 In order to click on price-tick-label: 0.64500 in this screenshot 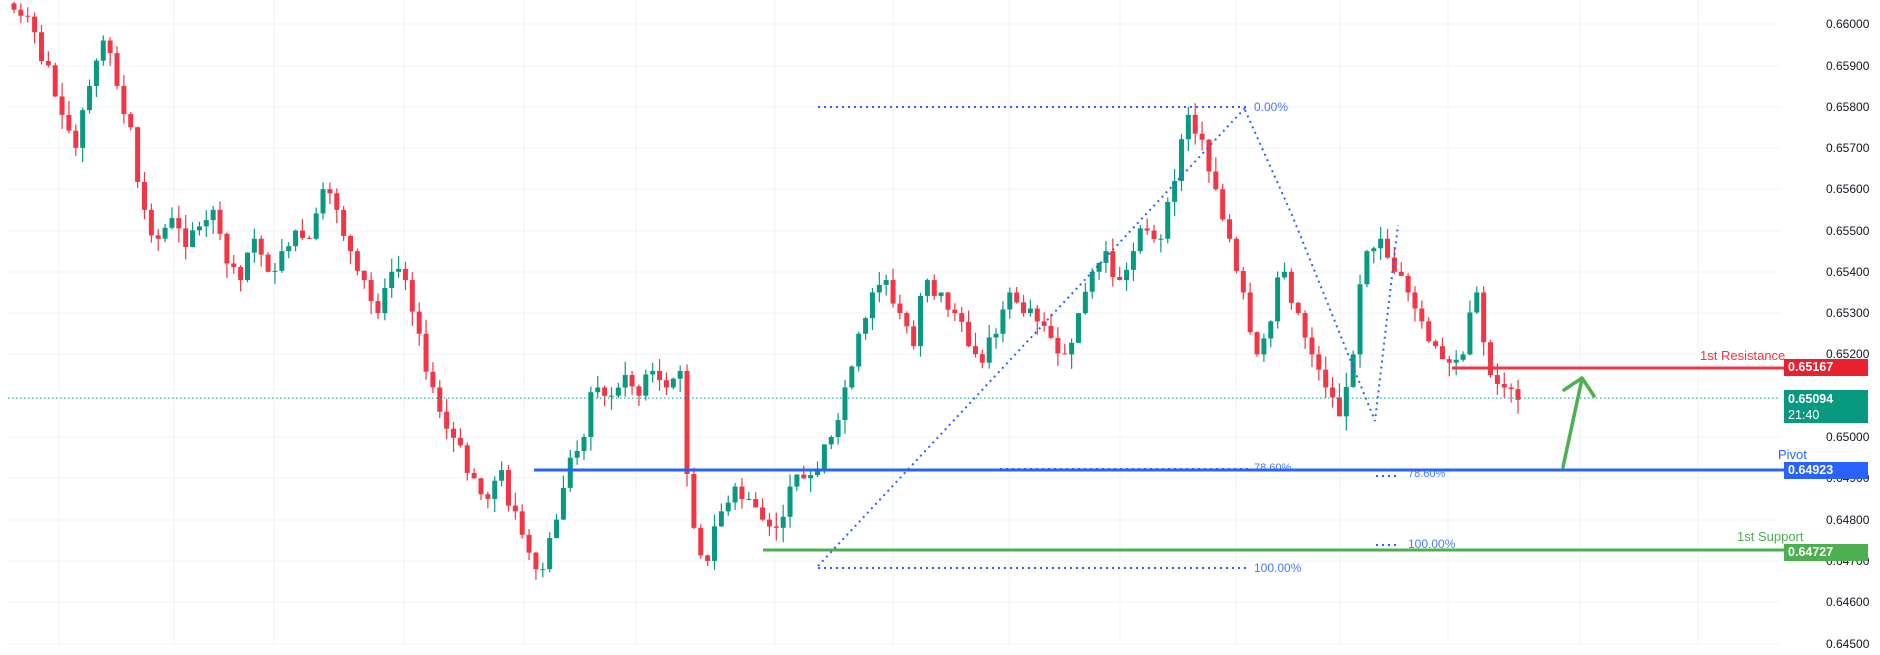, I will do `click(1848, 644)`.